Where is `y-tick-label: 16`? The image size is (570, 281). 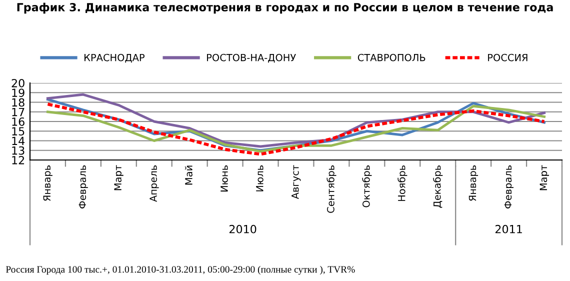 y-tick-label: 16 is located at coordinates (18, 121).